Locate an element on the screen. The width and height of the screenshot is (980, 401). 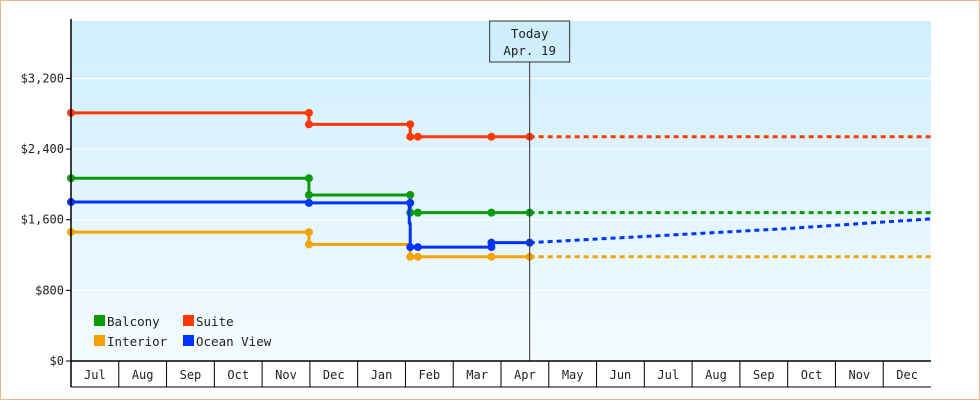
y-axis-ticks: $0 $800 $1,600 $2,400 $3,200 is located at coordinates (46, 219).